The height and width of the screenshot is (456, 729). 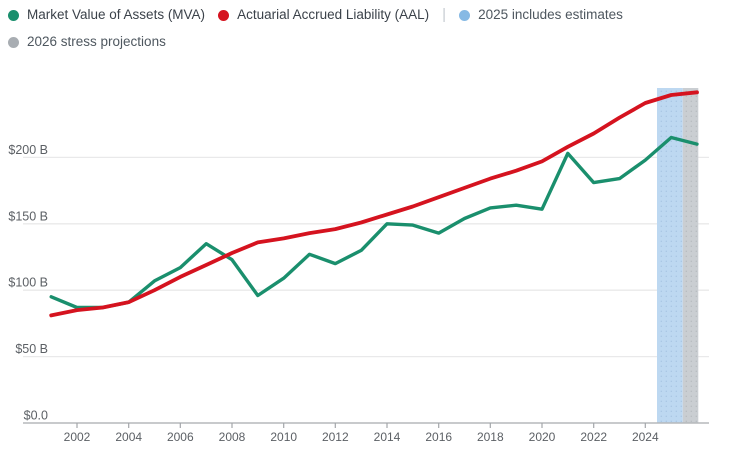 I want to click on x-axis-label: 2004, so click(x=128, y=437).